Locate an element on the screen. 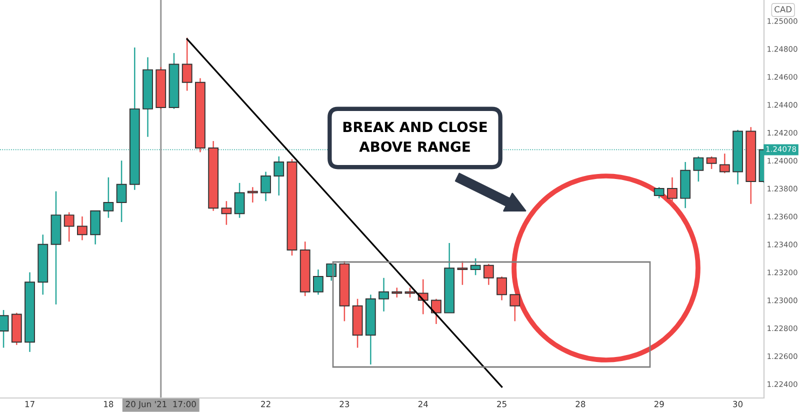 This screenshot has width=800, height=412. x-tick-label: 30 is located at coordinates (738, 404).